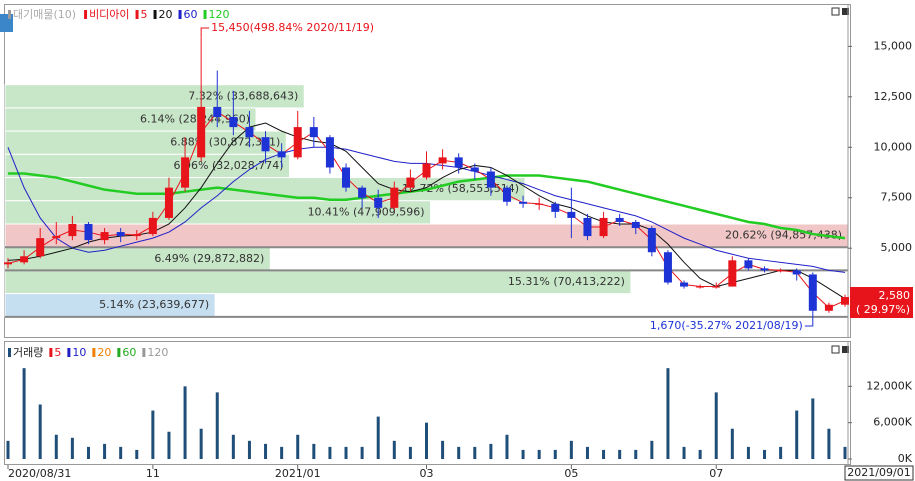 This screenshot has width=915, height=481. I want to click on last-price-box, so click(881, 302).